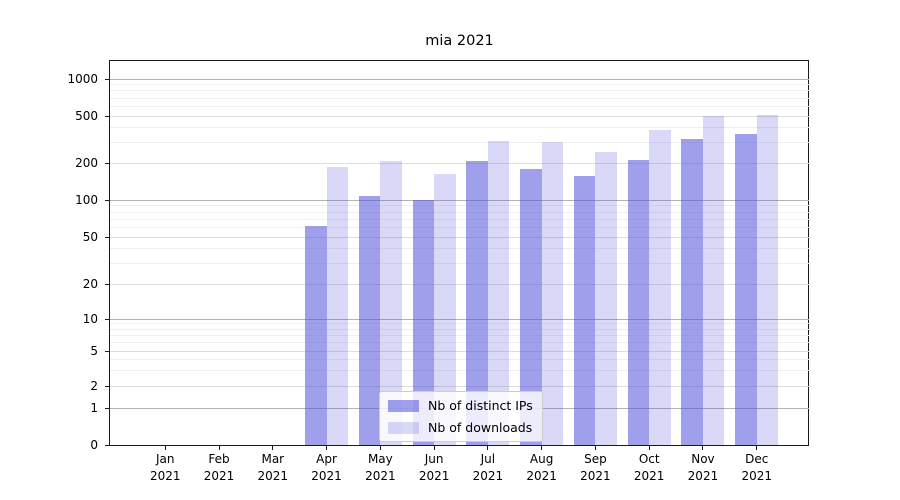  What do you see at coordinates (90, 318) in the screenshot?
I see `y-tick-label: 10` at bounding box center [90, 318].